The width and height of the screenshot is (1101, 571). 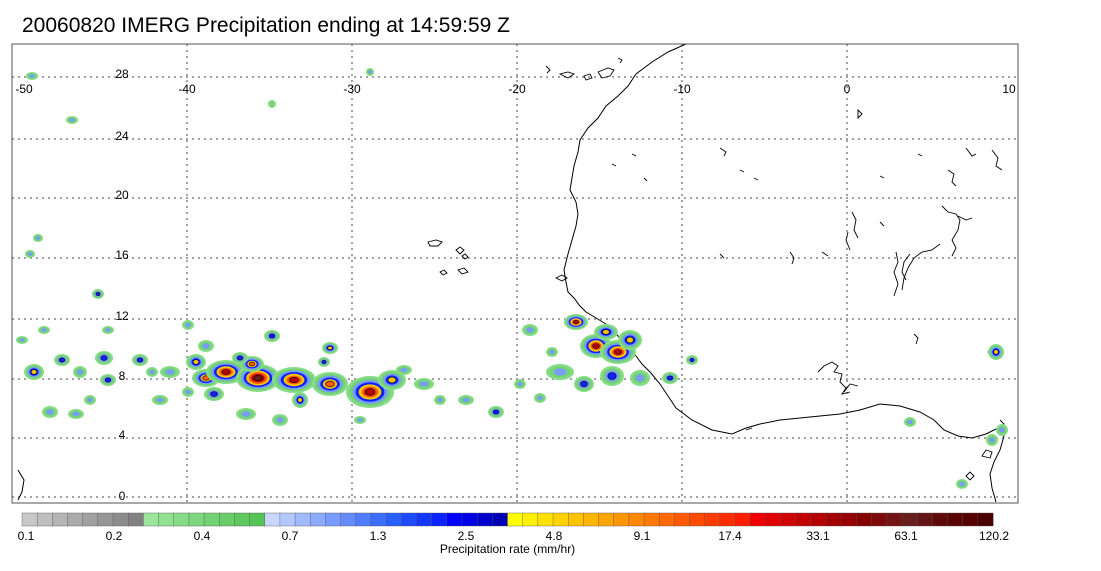 What do you see at coordinates (906, 536) in the screenshot?
I see `colorbar-tick-label: 63.1` at bounding box center [906, 536].